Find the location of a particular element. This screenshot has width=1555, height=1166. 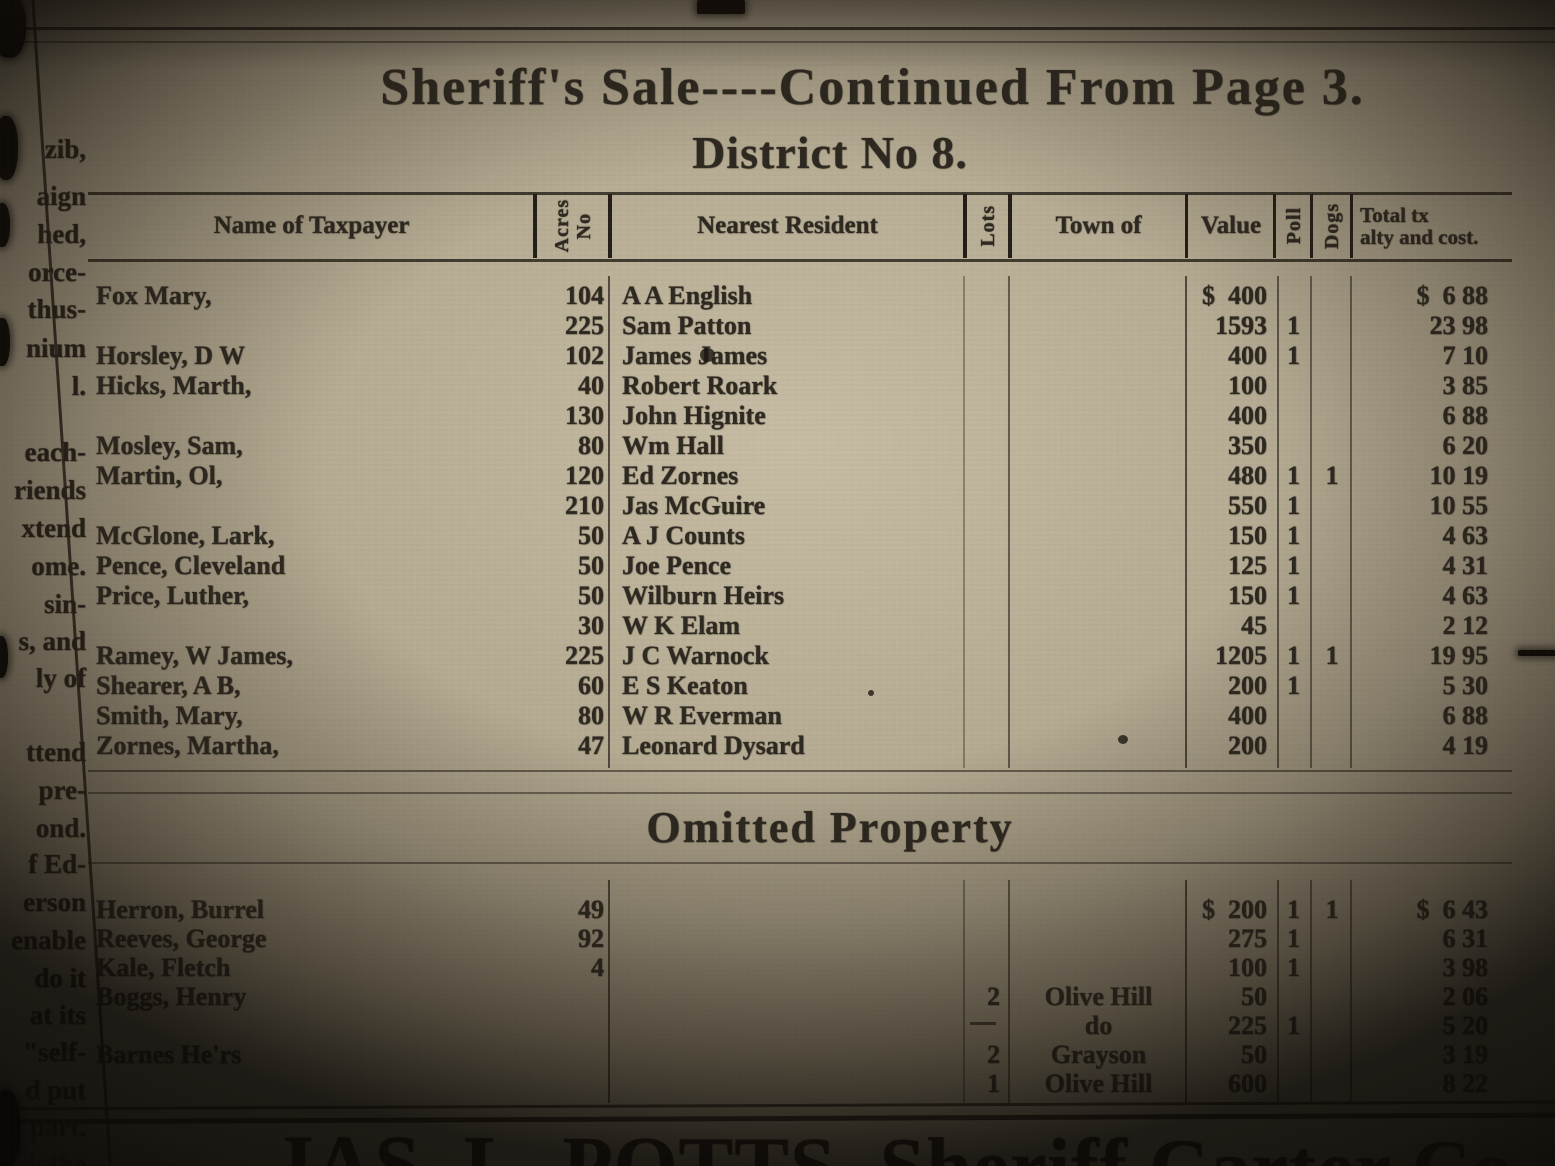

margin-text-fragment: f Ed- is located at coordinates (57, 864).